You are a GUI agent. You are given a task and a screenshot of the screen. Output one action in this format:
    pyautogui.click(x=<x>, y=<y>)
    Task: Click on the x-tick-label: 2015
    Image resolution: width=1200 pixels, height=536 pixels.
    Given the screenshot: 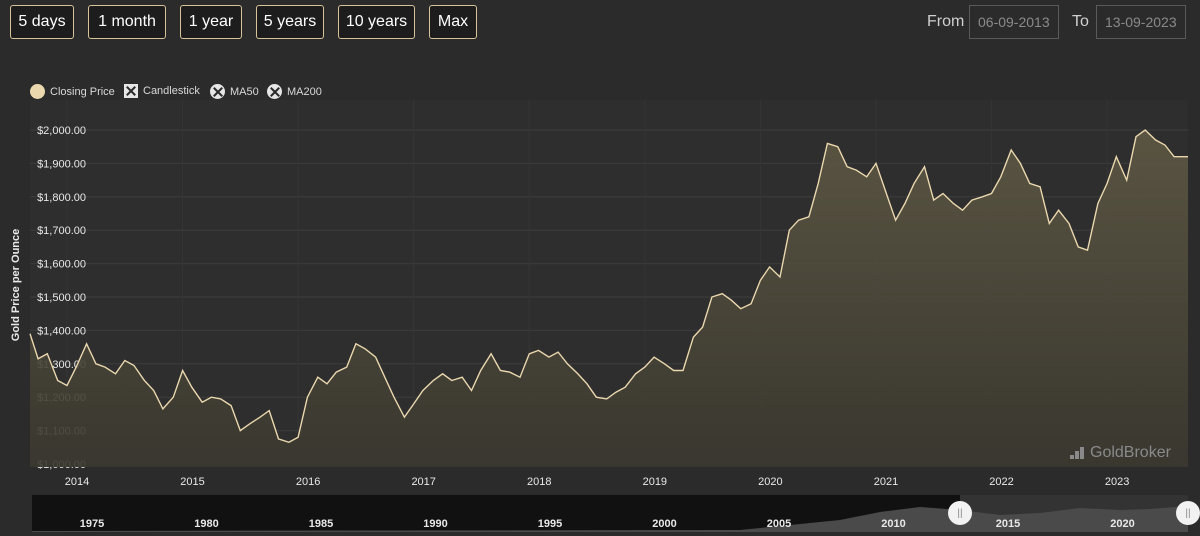 What is the action you would take?
    pyautogui.click(x=192, y=482)
    